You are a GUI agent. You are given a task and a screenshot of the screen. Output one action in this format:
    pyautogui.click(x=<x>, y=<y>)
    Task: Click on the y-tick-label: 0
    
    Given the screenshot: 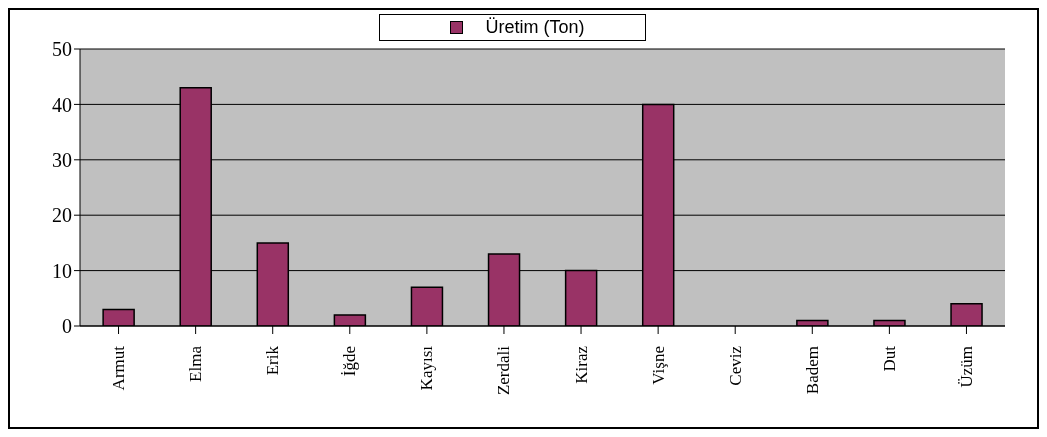 What is the action you would take?
    pyautogui.click(x=67, y=326)
    